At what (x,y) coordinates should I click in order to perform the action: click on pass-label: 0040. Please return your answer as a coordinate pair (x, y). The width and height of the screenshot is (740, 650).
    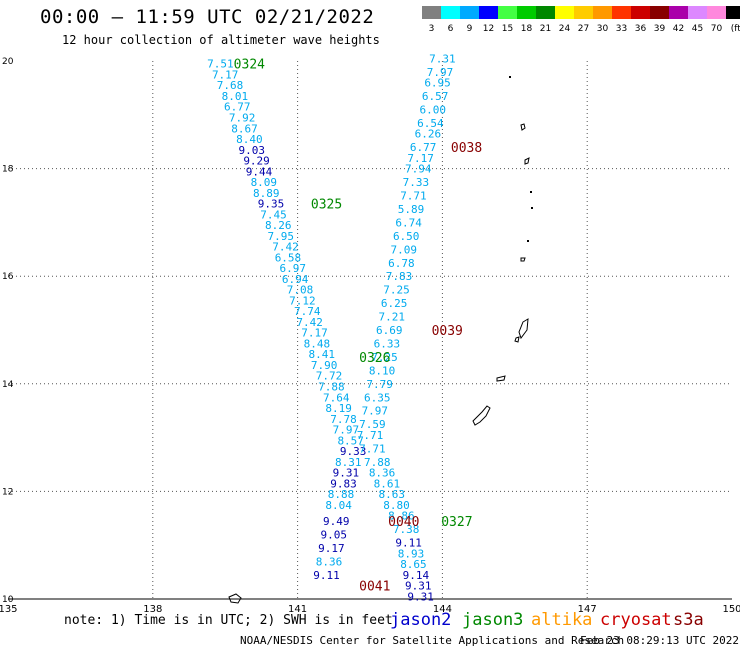
    Looking at the image, I should click on (403, 522).